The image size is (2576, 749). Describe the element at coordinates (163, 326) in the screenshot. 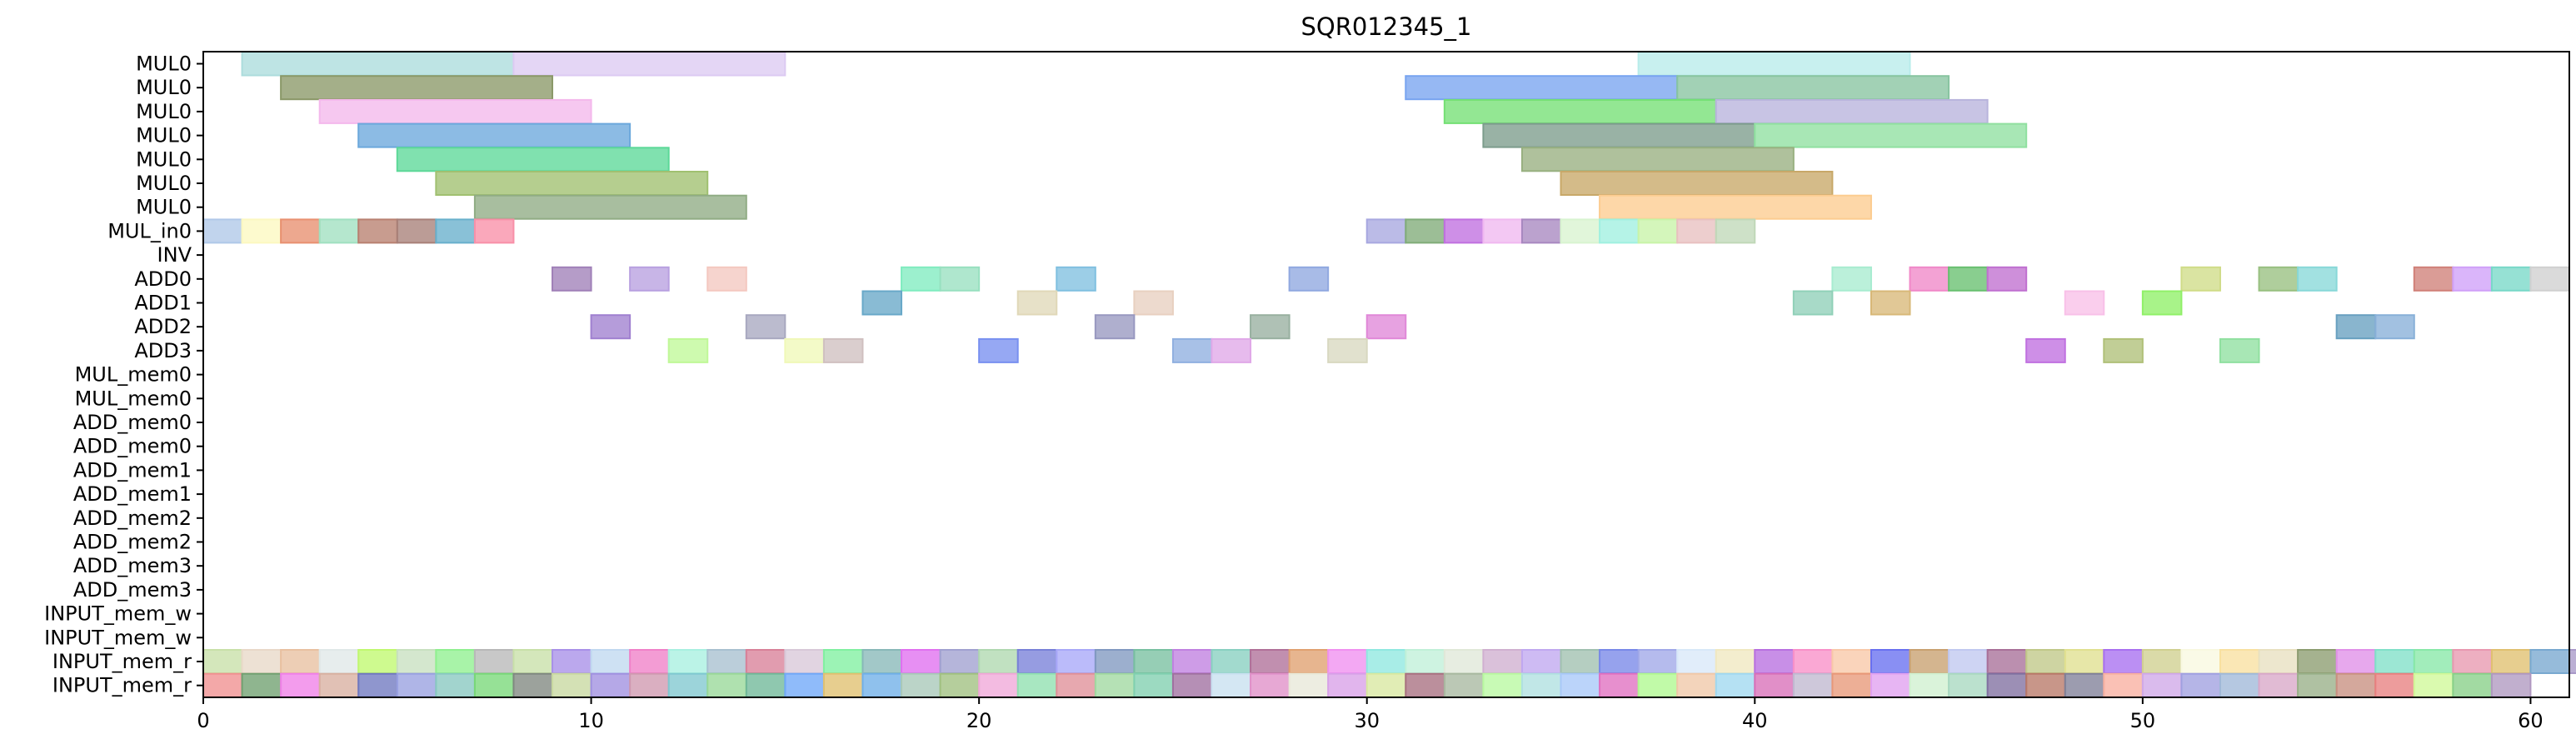

I see `y-tick-label: ADD2` at that location.